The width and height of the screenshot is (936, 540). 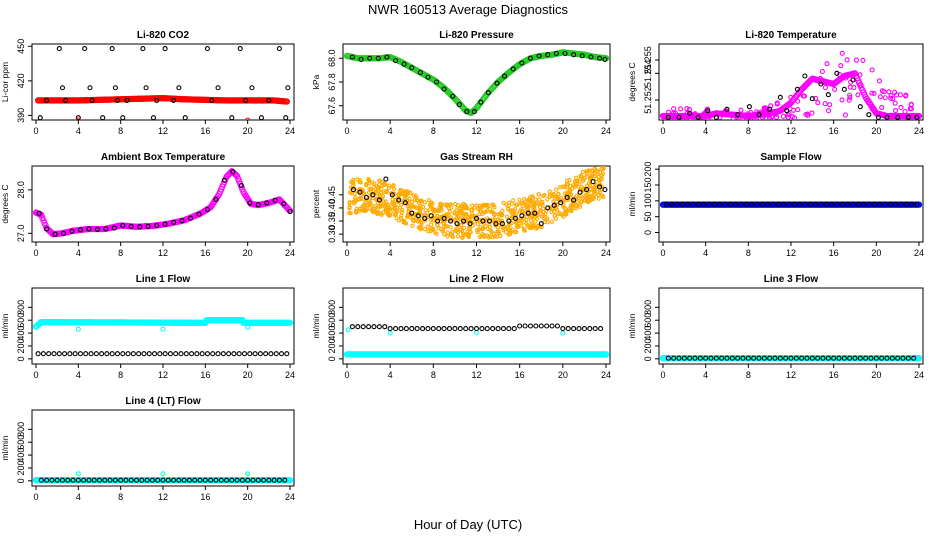 I want to click on x-tick-label: 20, so click(x=248, y=375).